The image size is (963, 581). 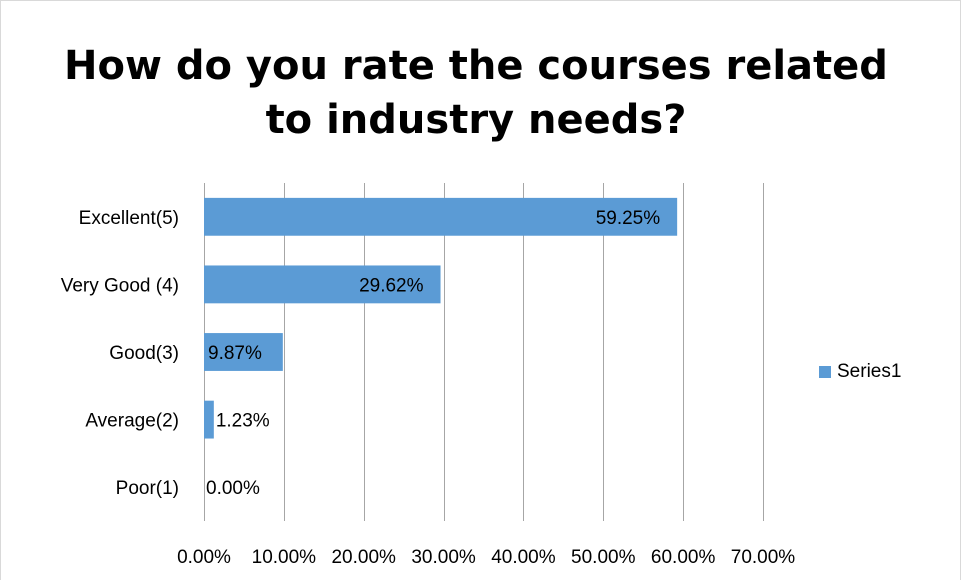 What do you see at coordinates (243, 421) in the screenshot?
I see `data-label: 1.23%` at bounding box center [243, 421].